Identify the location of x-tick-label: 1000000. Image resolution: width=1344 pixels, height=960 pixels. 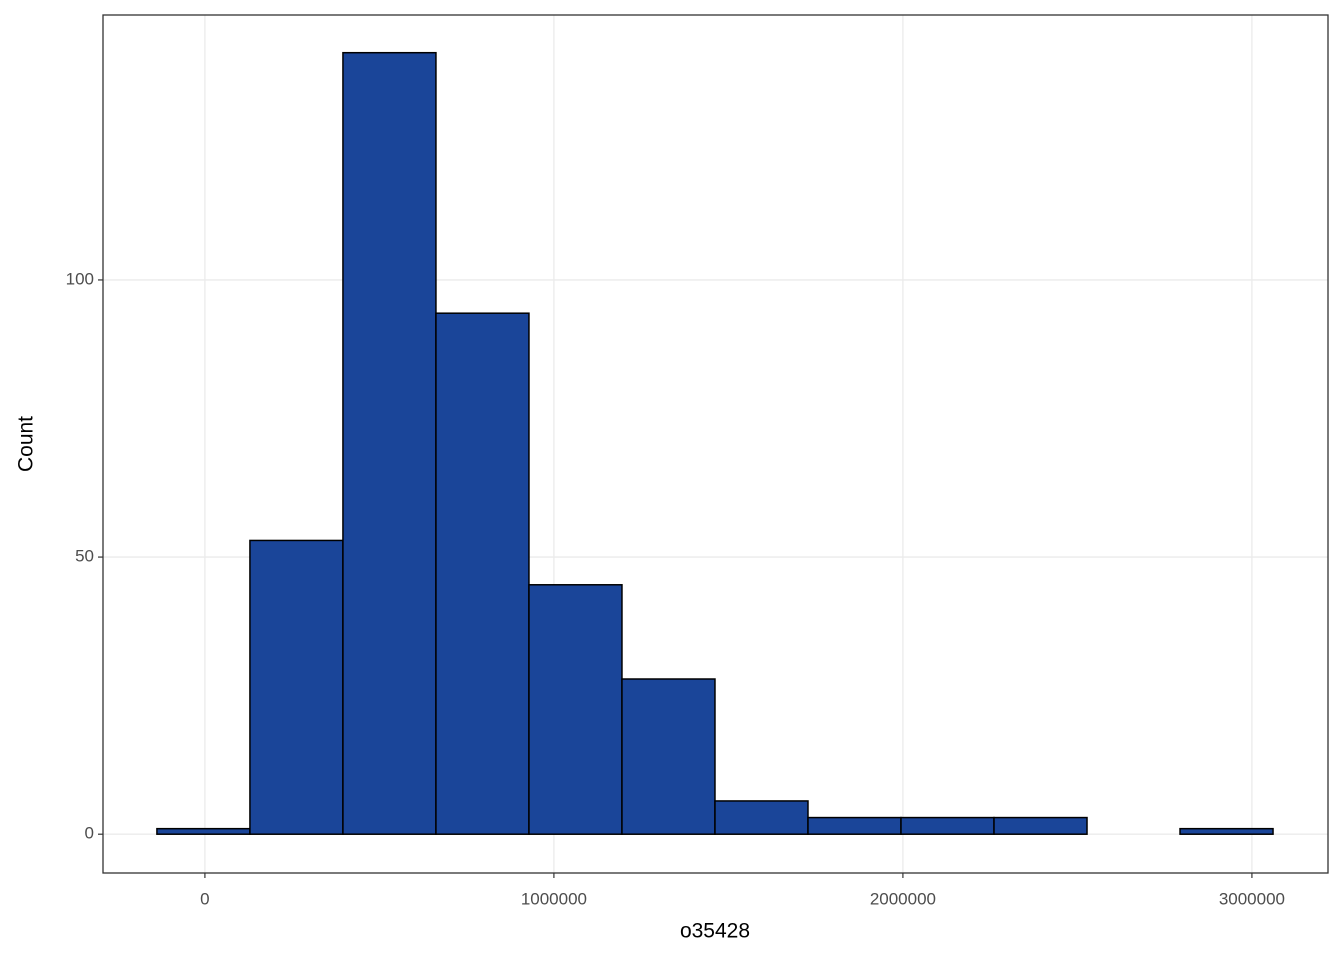
(554, 898).